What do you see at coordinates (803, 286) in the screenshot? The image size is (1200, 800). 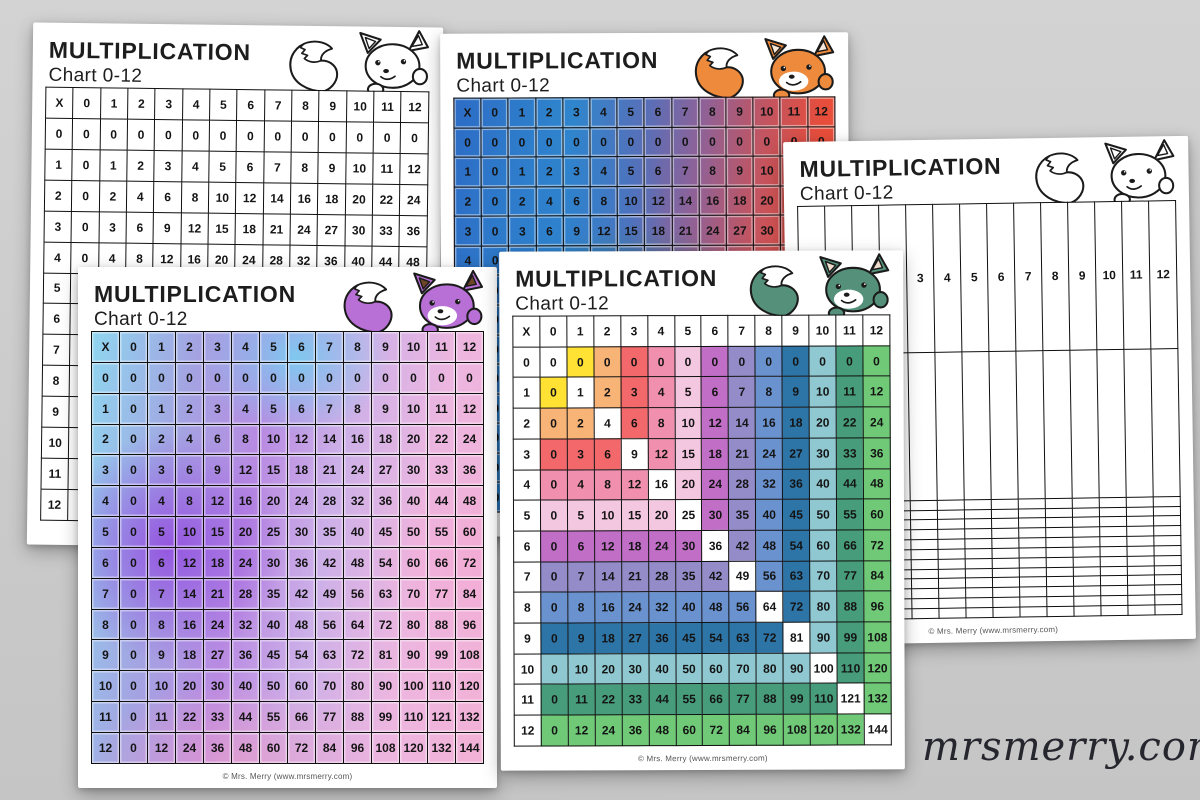 I see `green-fox-icon` at bounding box center [803, 286].